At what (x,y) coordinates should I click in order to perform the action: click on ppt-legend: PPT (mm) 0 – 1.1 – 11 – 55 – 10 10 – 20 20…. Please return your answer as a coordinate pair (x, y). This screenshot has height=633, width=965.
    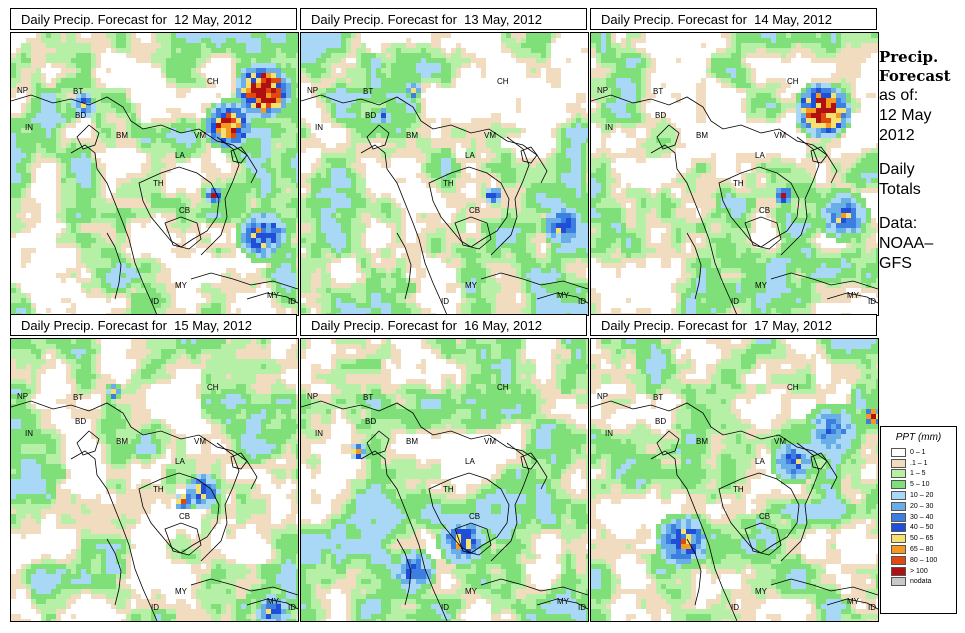
    Looking at the image, I should click on (918, 520).